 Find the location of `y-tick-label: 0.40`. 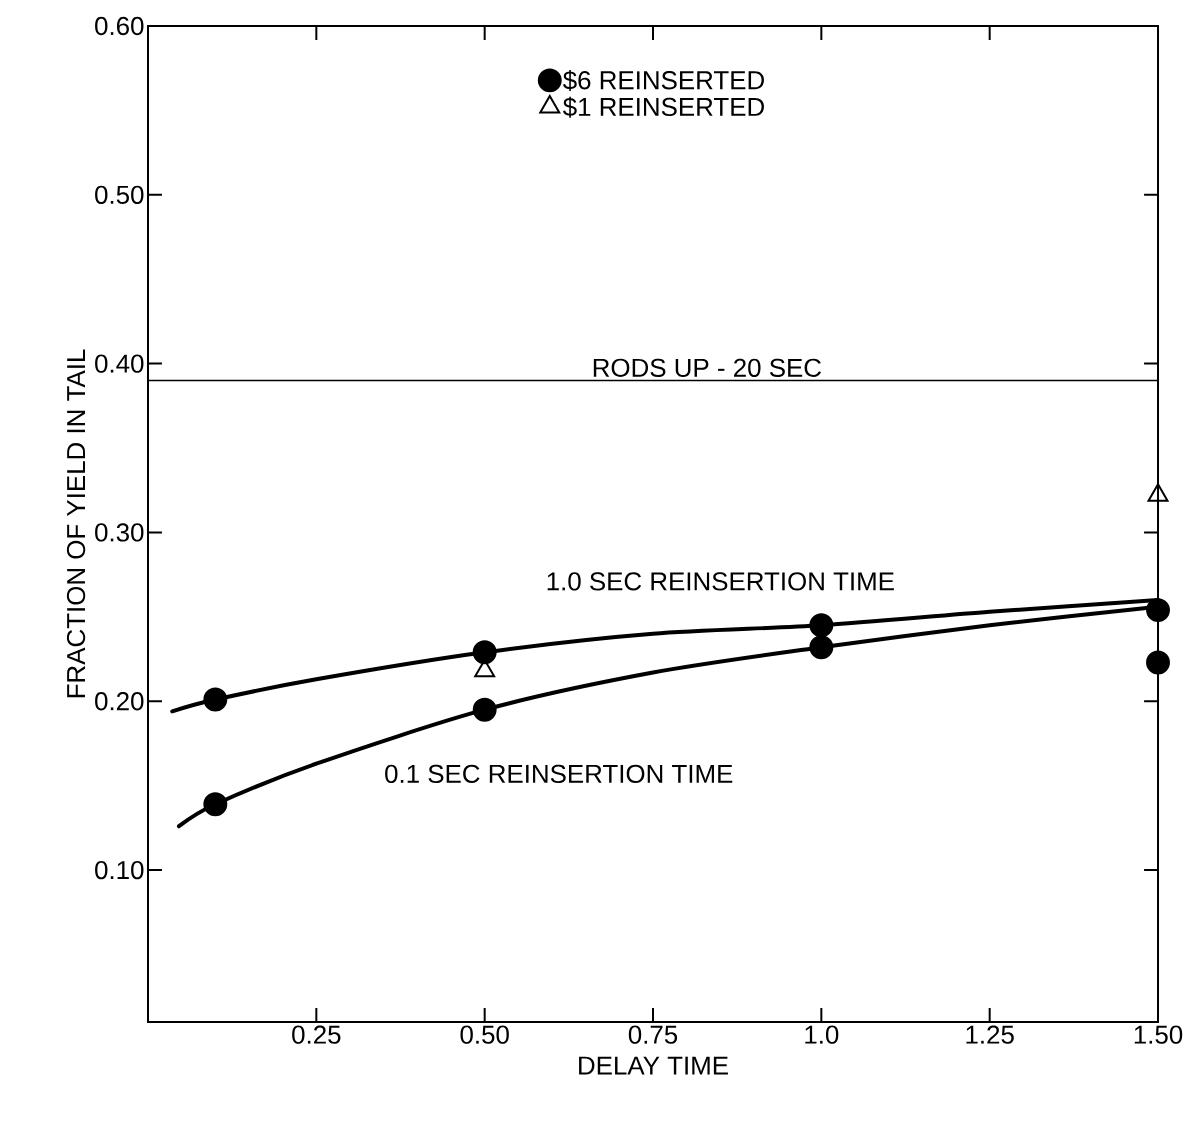

y-tick-label: 0.40 is located at coordinates (119, 363).